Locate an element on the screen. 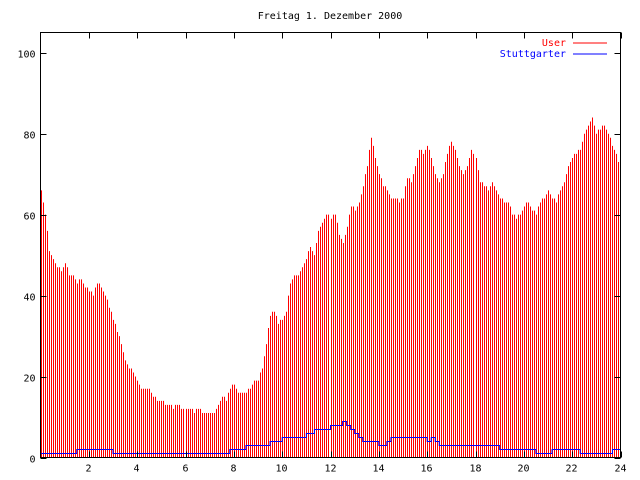 The width and height of the screenshot is (640, 480). y-tick-label: 20 is located at coordinates (29, 379).